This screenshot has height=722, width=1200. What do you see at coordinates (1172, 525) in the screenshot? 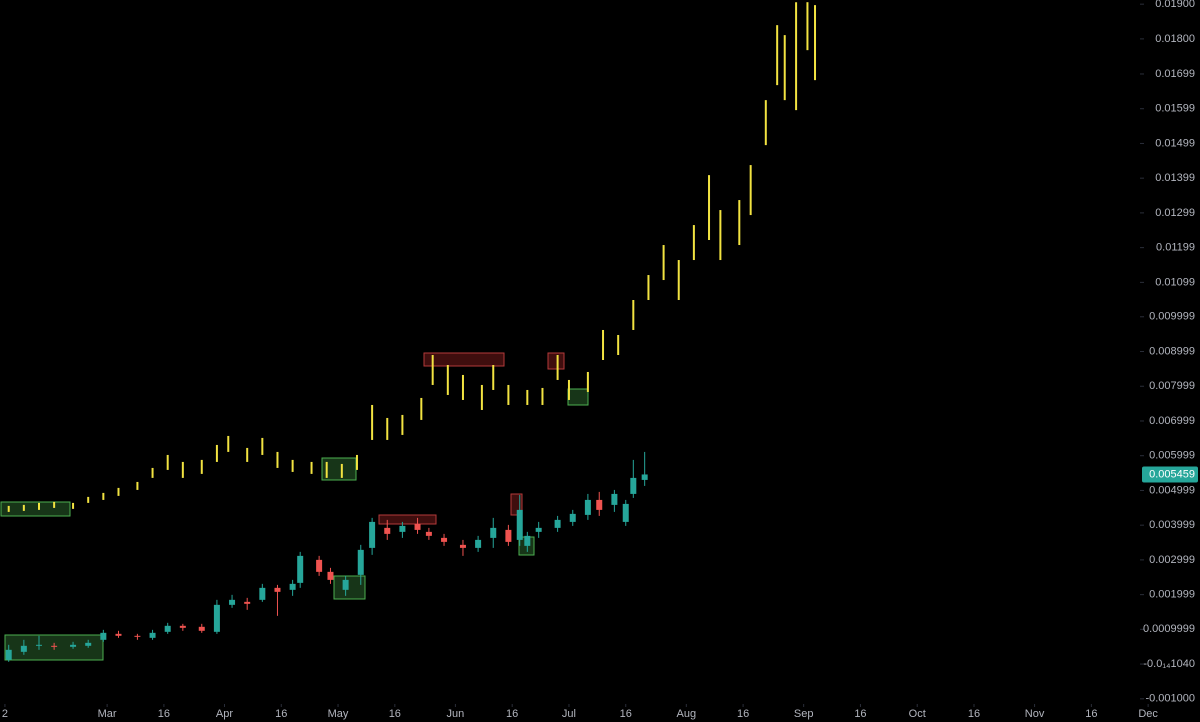
I see `y-tick-label: 0.003999` at bounding box center [1172, 525].